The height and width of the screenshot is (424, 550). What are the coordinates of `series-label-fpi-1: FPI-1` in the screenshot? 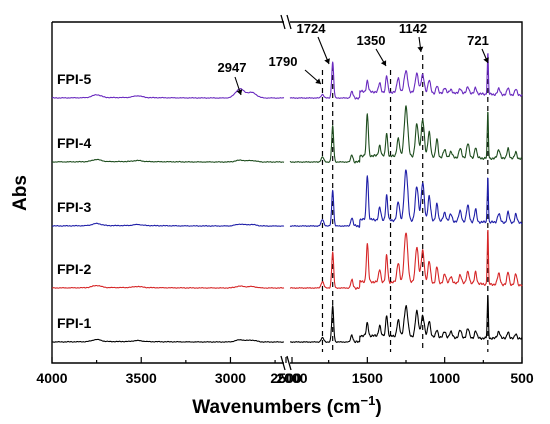 It's located at (74, 323).